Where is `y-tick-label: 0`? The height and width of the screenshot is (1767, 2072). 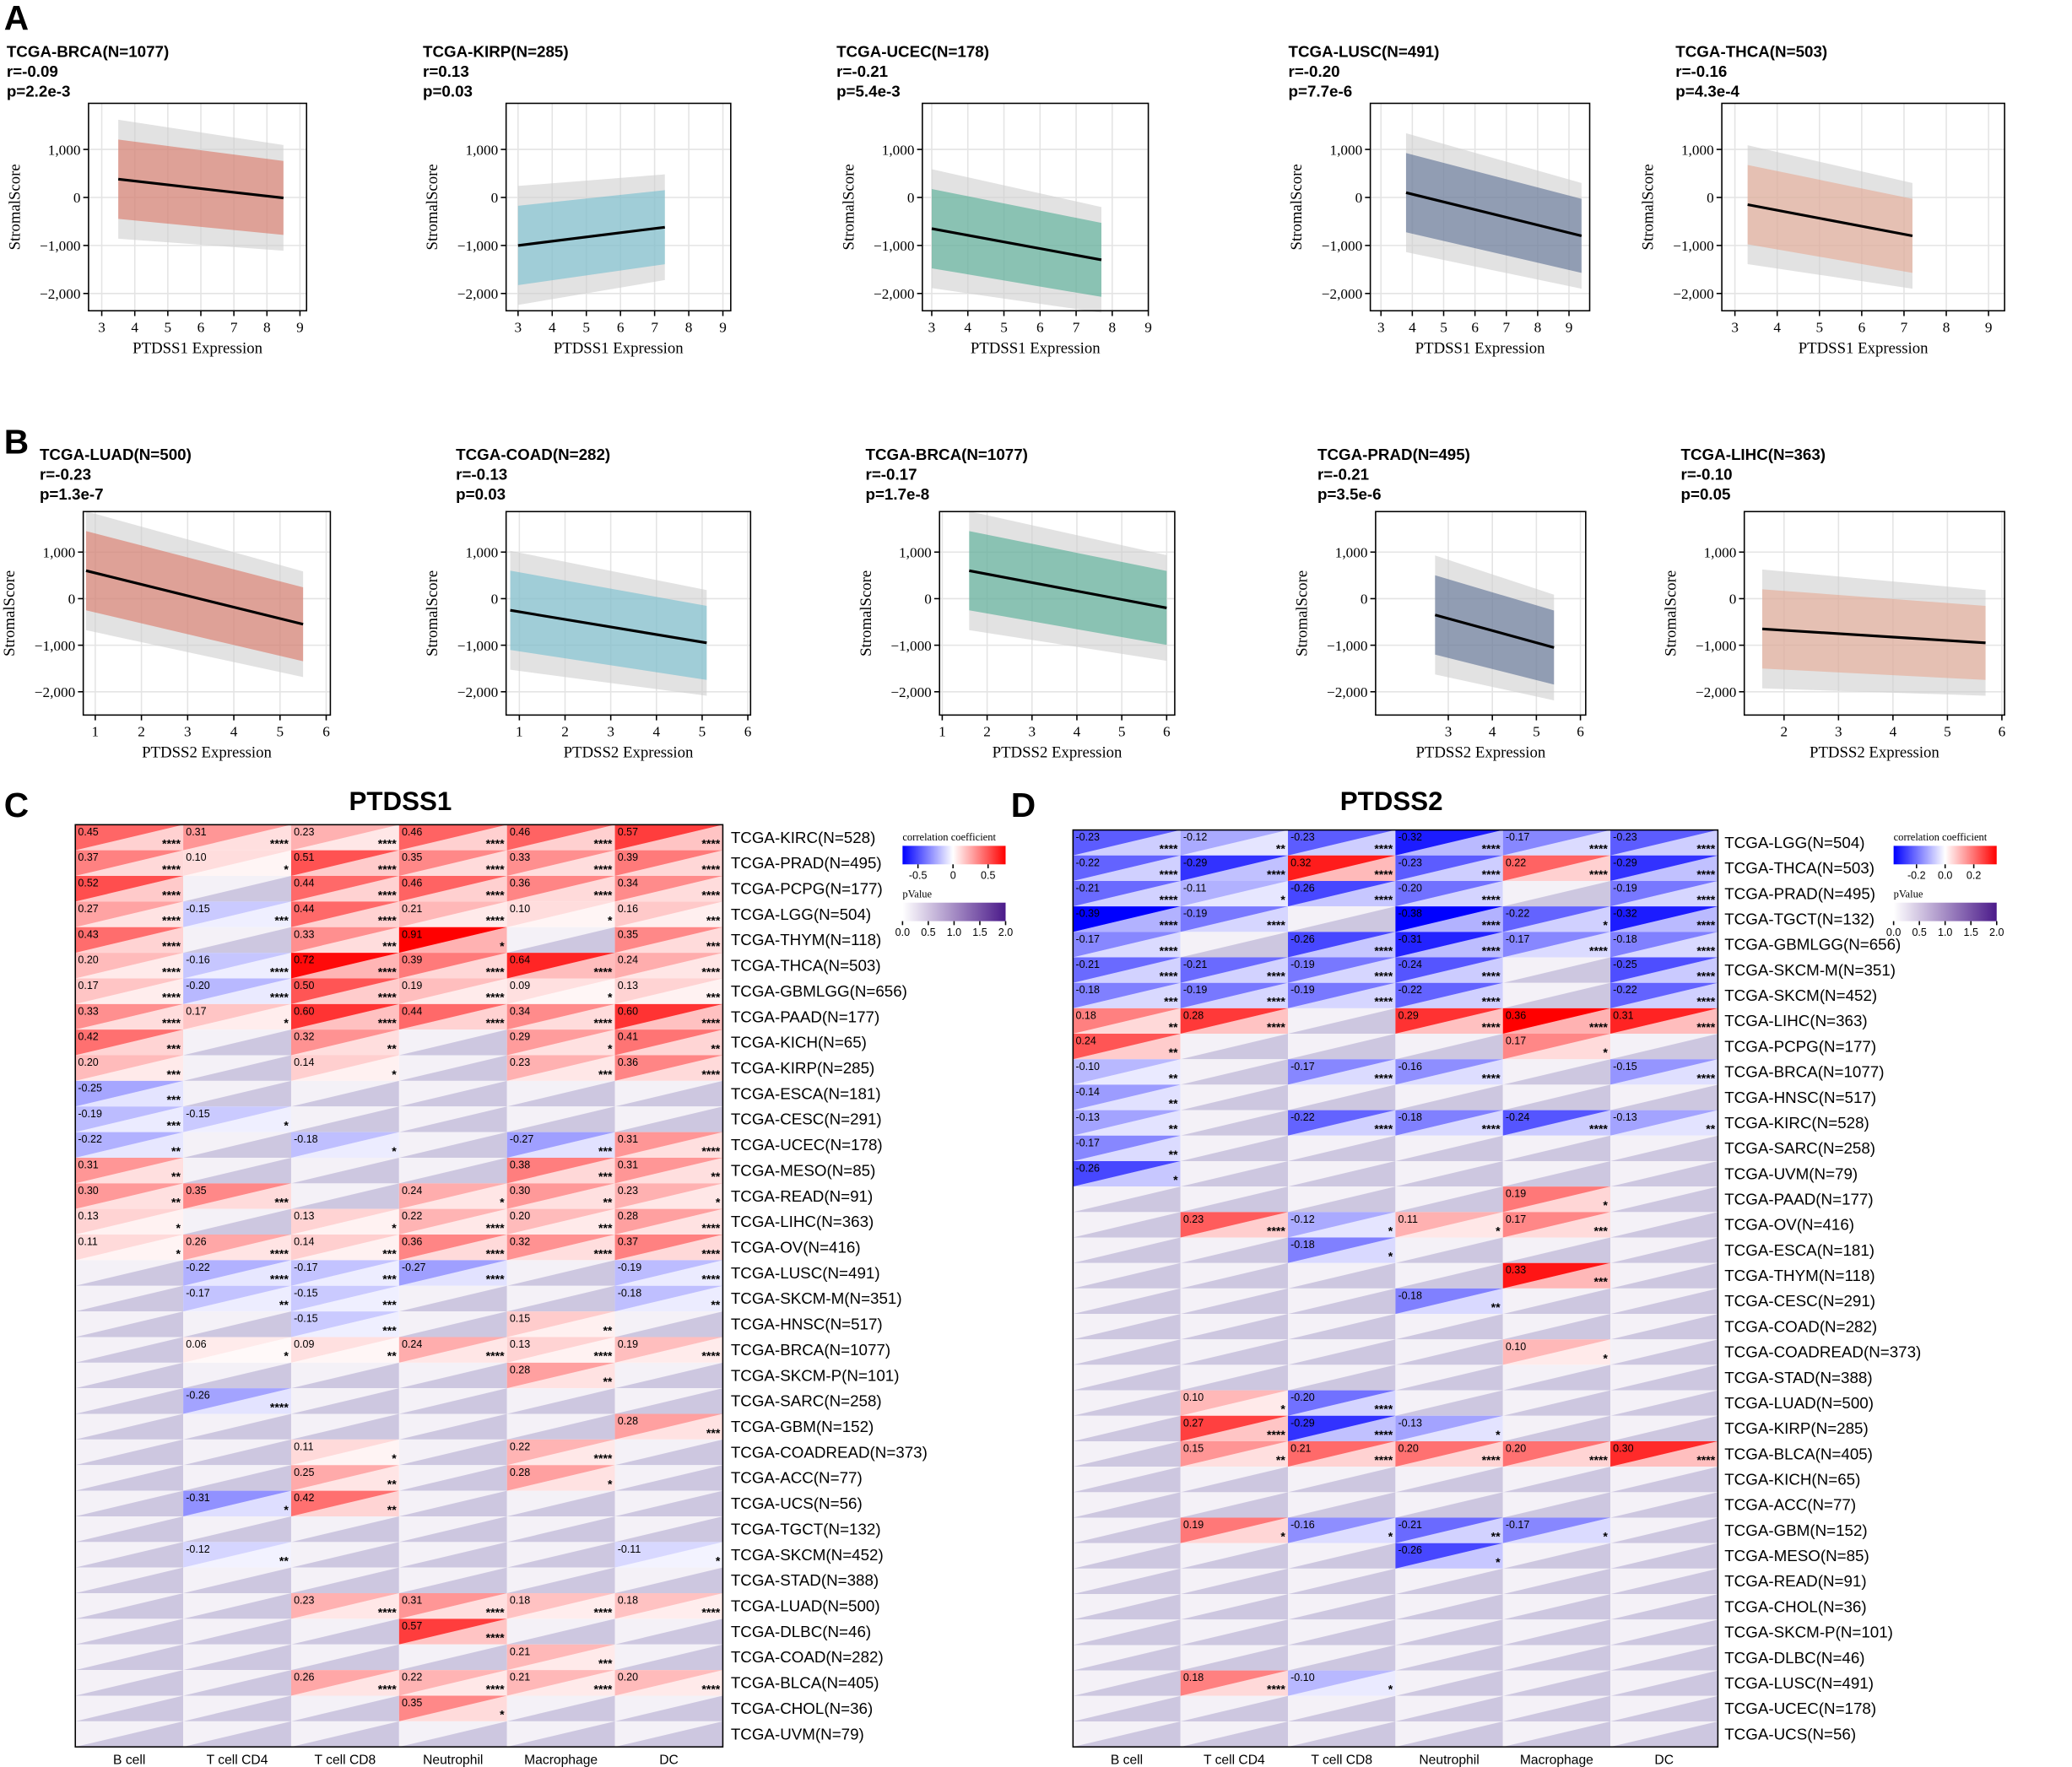 y-tick-label: 0 is located at coordinates (1710, 198).